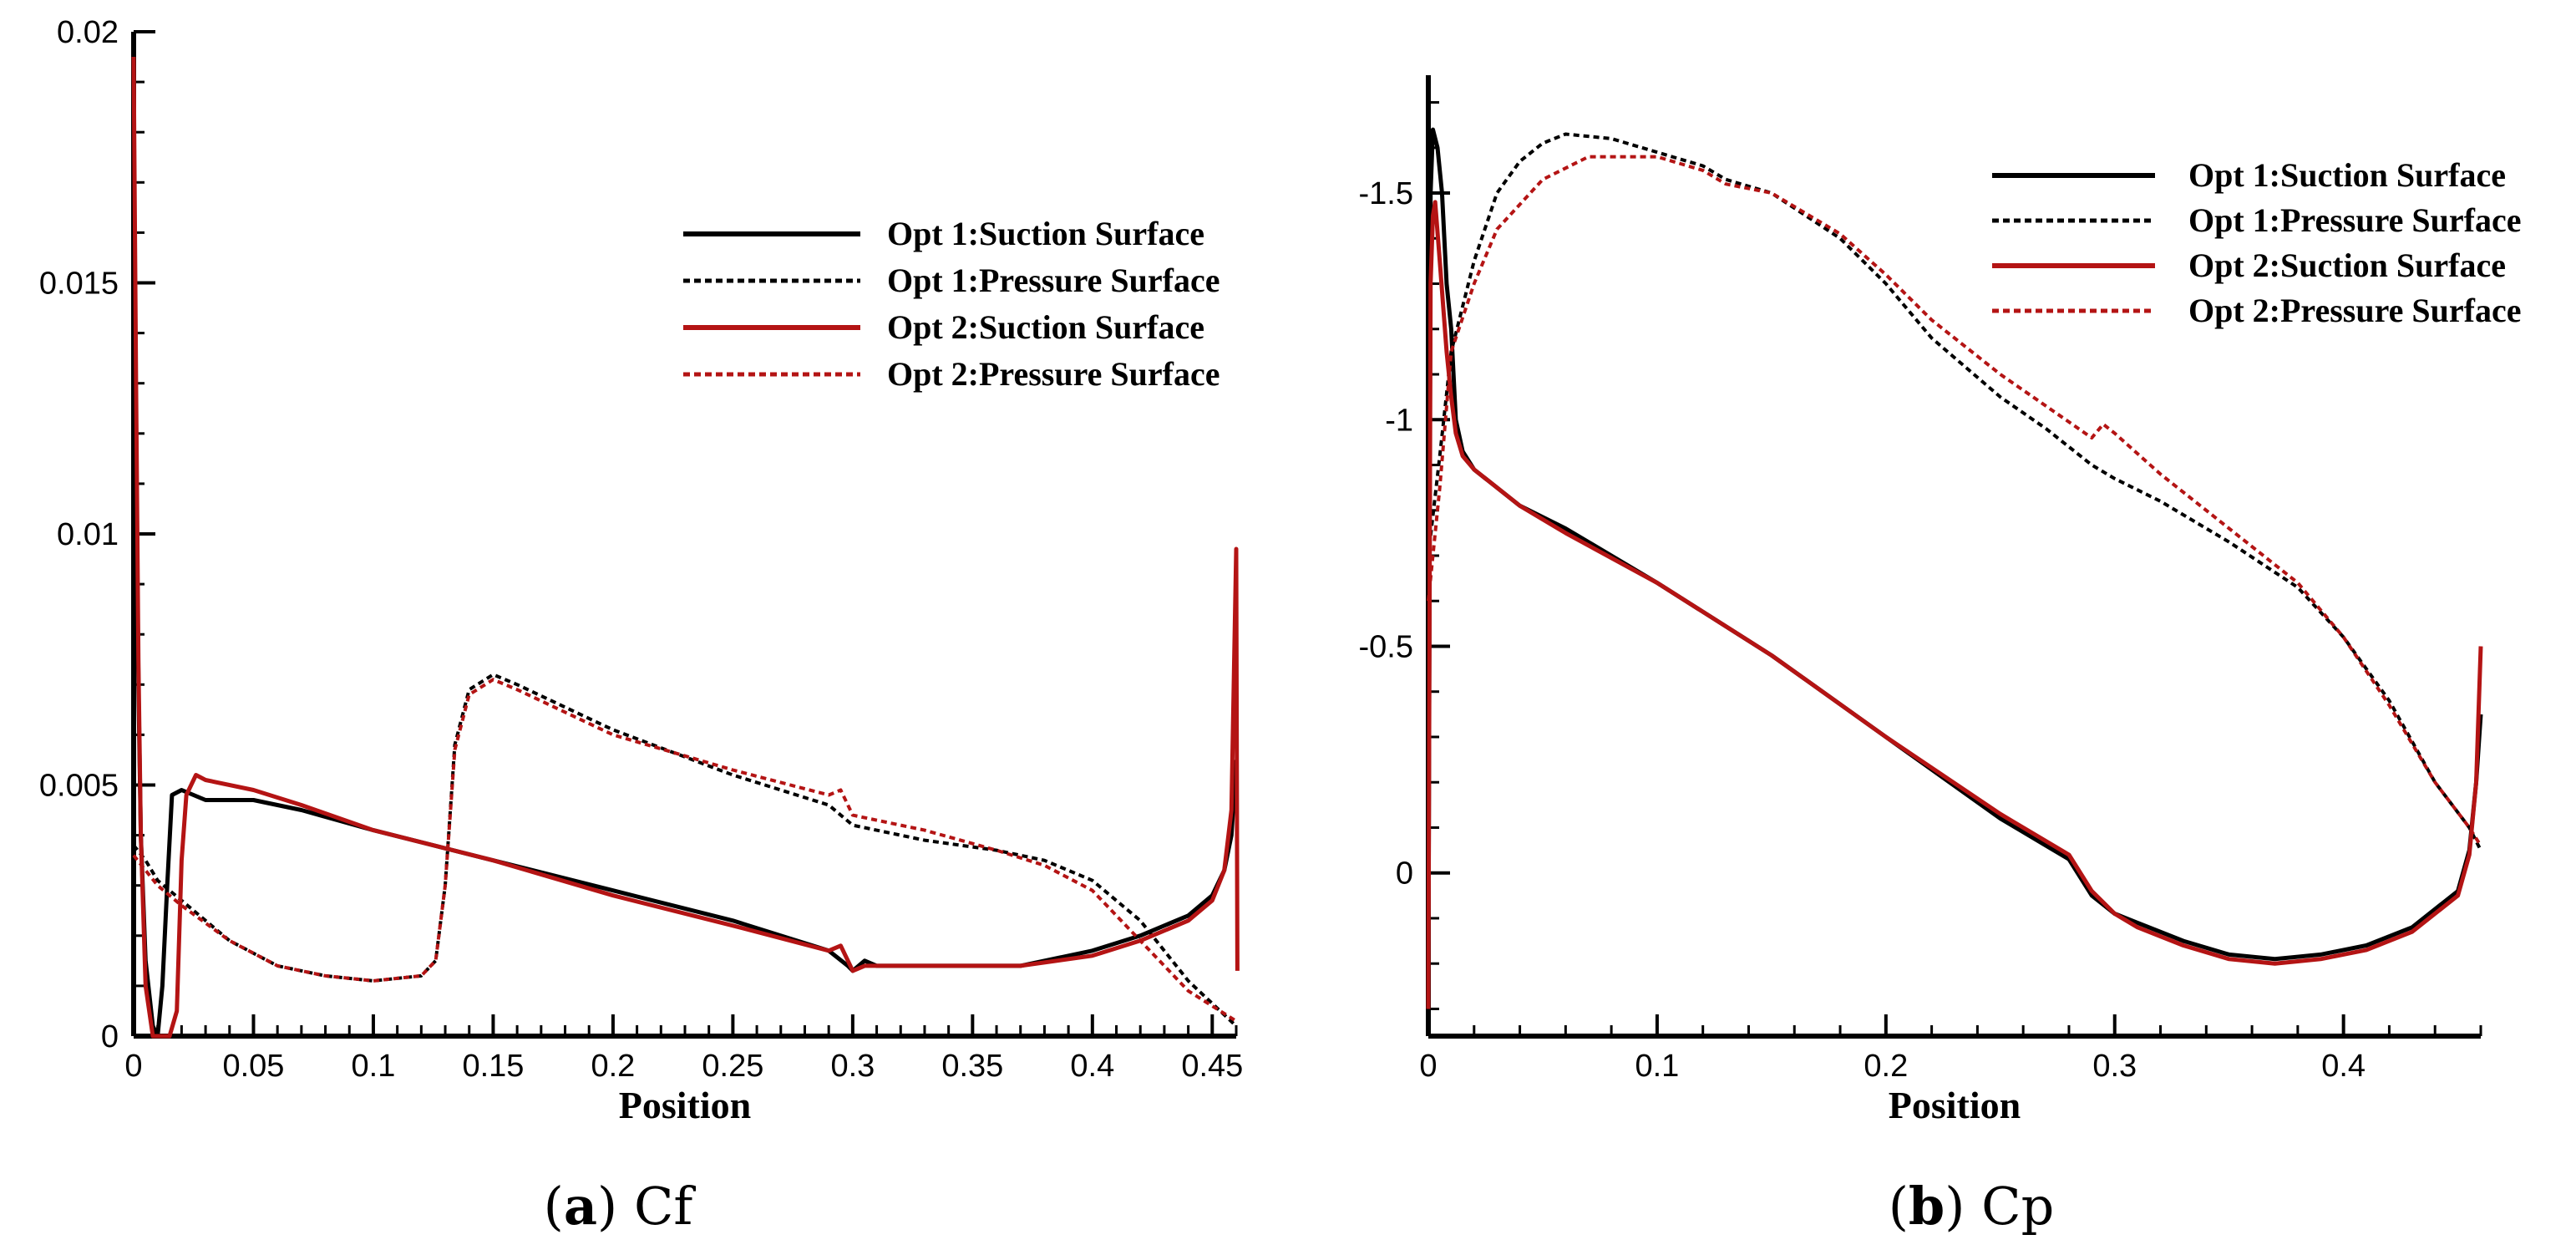  I want to click on chart-b-x-tick-label: 0.1, so click(1657, 1066).